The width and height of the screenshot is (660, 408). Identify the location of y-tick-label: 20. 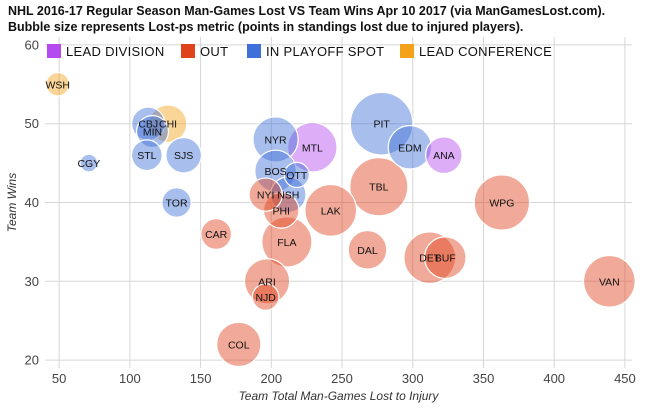
(32, 360).